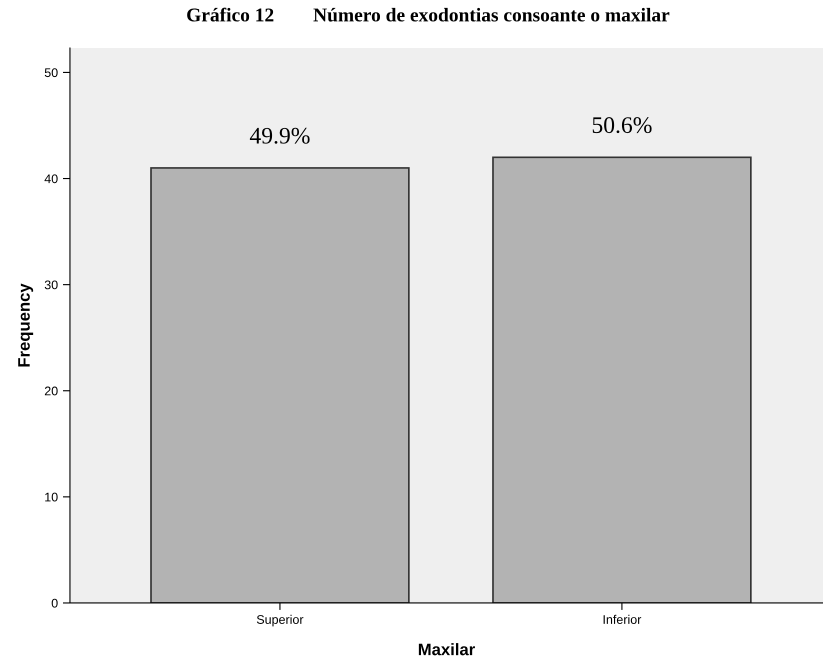  What do you see at coordinates (51, 285) in the screenshot?
I see `y-tick-label: 30` at bounding box center [51, 285].